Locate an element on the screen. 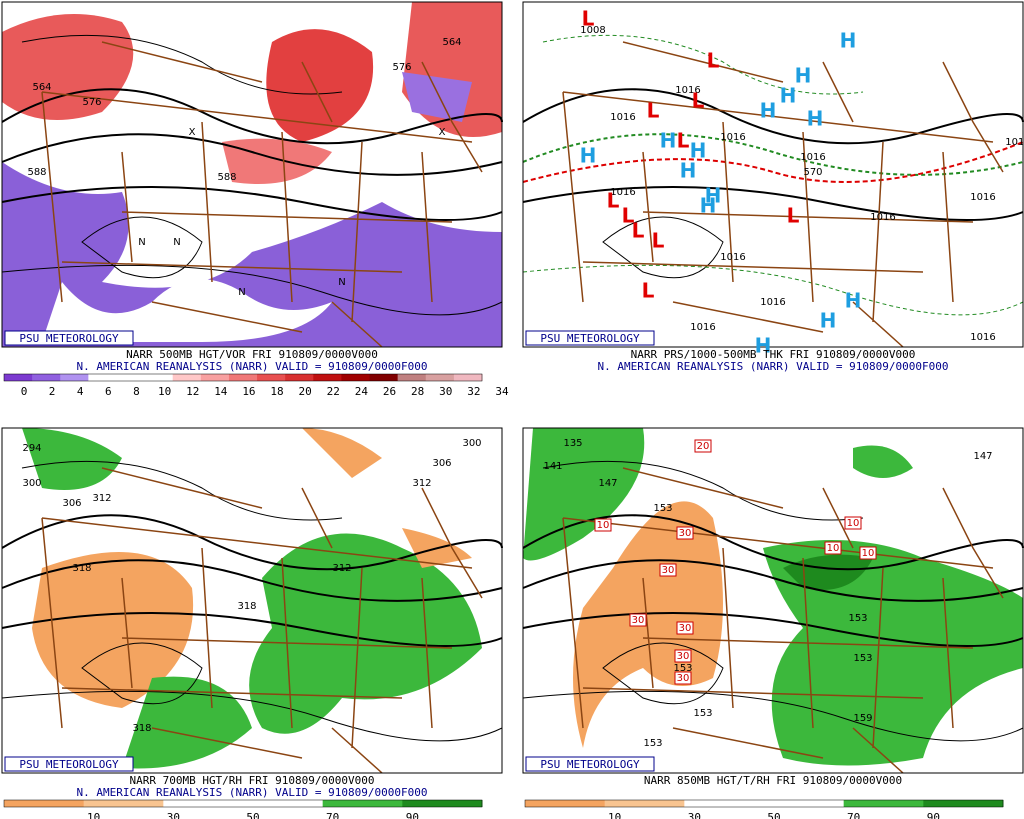  map-label: 135 is located at coordinates (572, 443).